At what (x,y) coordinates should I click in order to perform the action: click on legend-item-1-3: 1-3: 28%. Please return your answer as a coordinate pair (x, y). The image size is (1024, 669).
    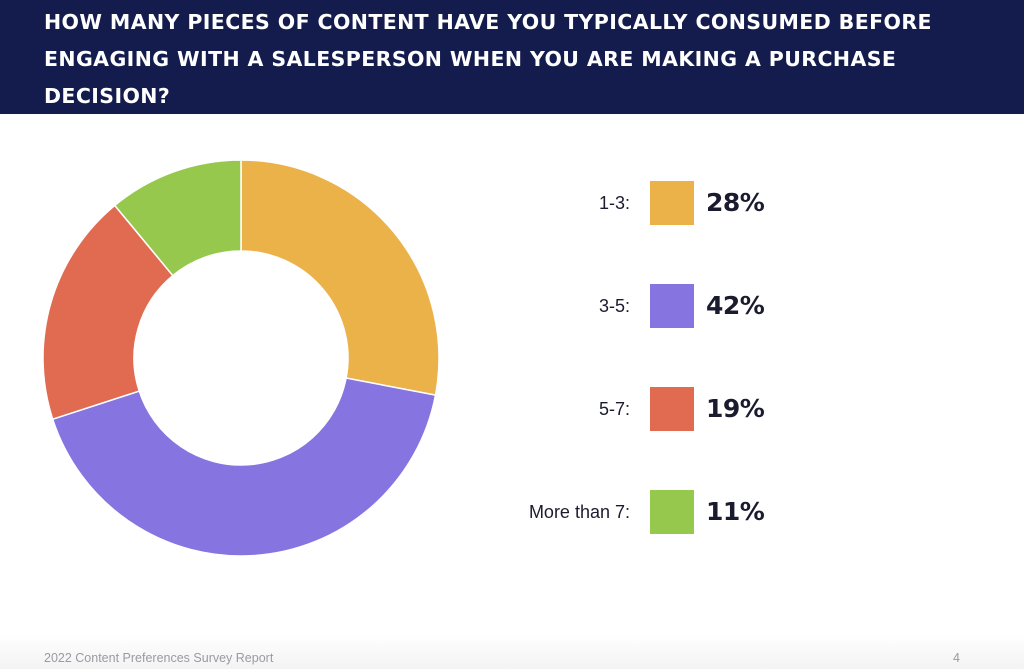
    Looking at the image, I should click on (650, 203).